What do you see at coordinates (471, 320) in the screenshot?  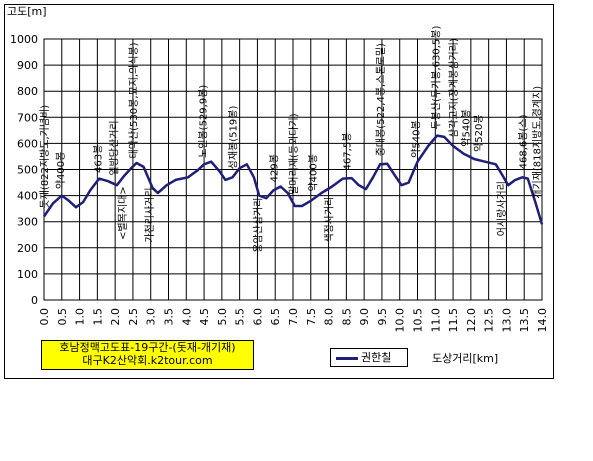 I see `x-tick-label: 12.0` at bounding box center [471, 320].